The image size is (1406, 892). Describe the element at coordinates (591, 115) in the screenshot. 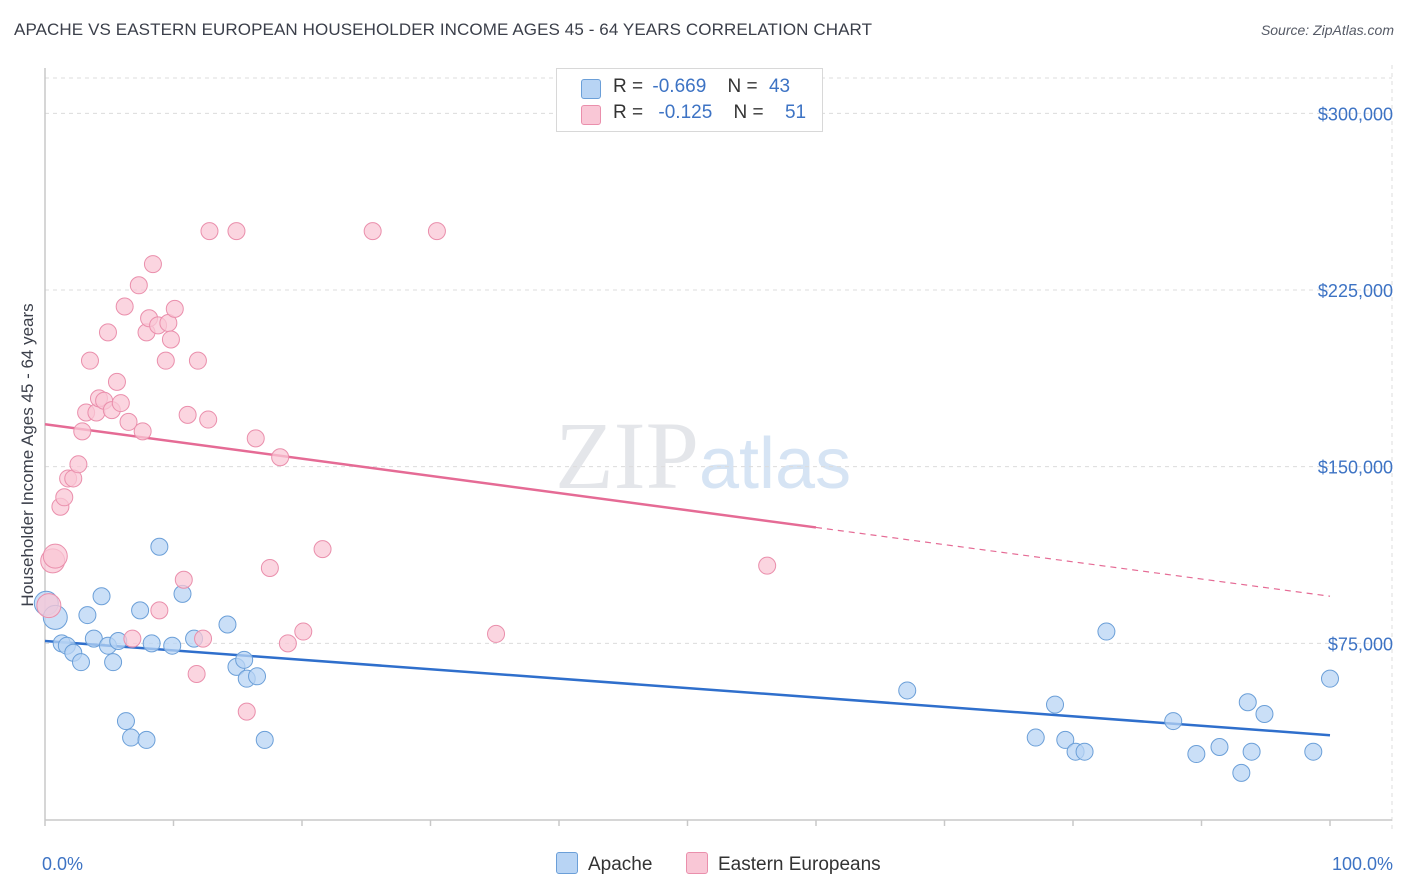

I see `eastern-swatch` at that location.